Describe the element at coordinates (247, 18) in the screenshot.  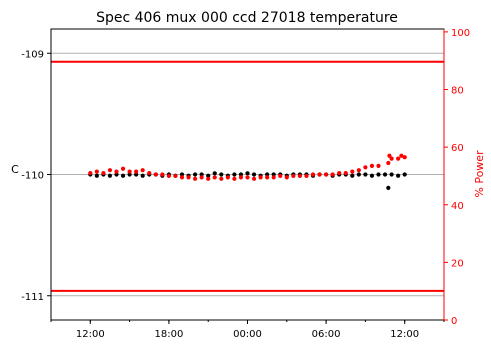
I see `chart-title: Spec 406 mux 000 ccd 27018 temperature` at that location.